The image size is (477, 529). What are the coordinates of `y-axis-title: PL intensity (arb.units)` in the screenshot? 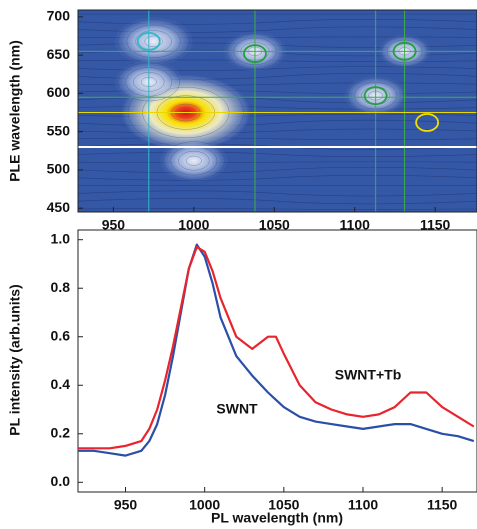 It's located at (15, 359).